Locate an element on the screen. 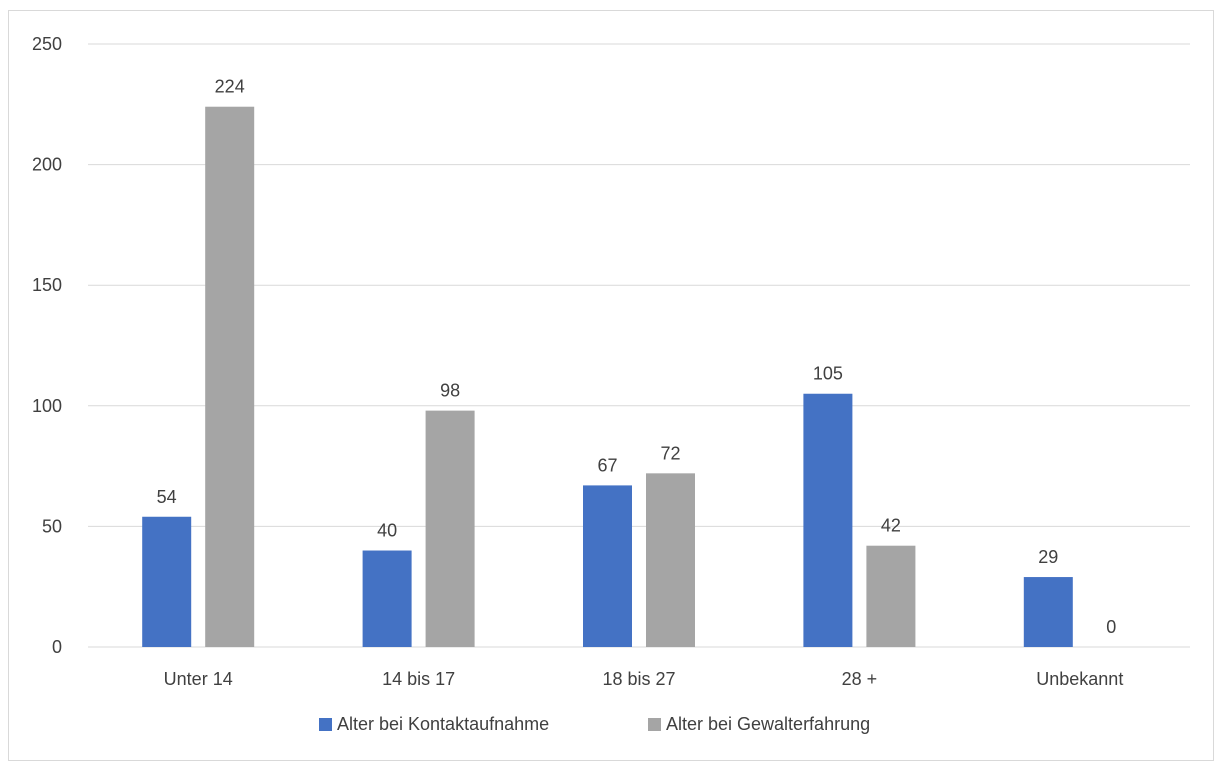  data-label-18-bis-27-series-2: 72 is located at coordinates (670, 453).